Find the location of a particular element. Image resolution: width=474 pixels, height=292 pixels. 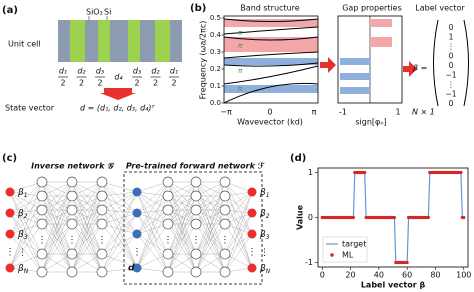

arrow-body is located at coordinates (118, 91).